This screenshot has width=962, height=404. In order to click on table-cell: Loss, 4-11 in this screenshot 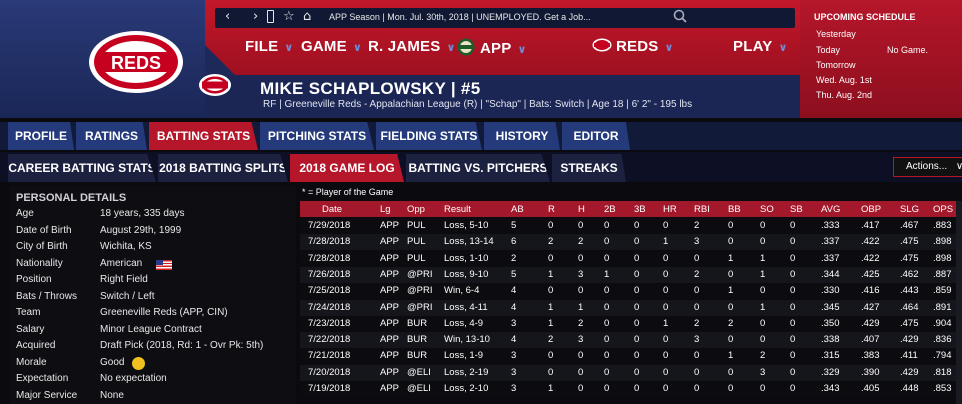, I will do `click(466, 307)`.